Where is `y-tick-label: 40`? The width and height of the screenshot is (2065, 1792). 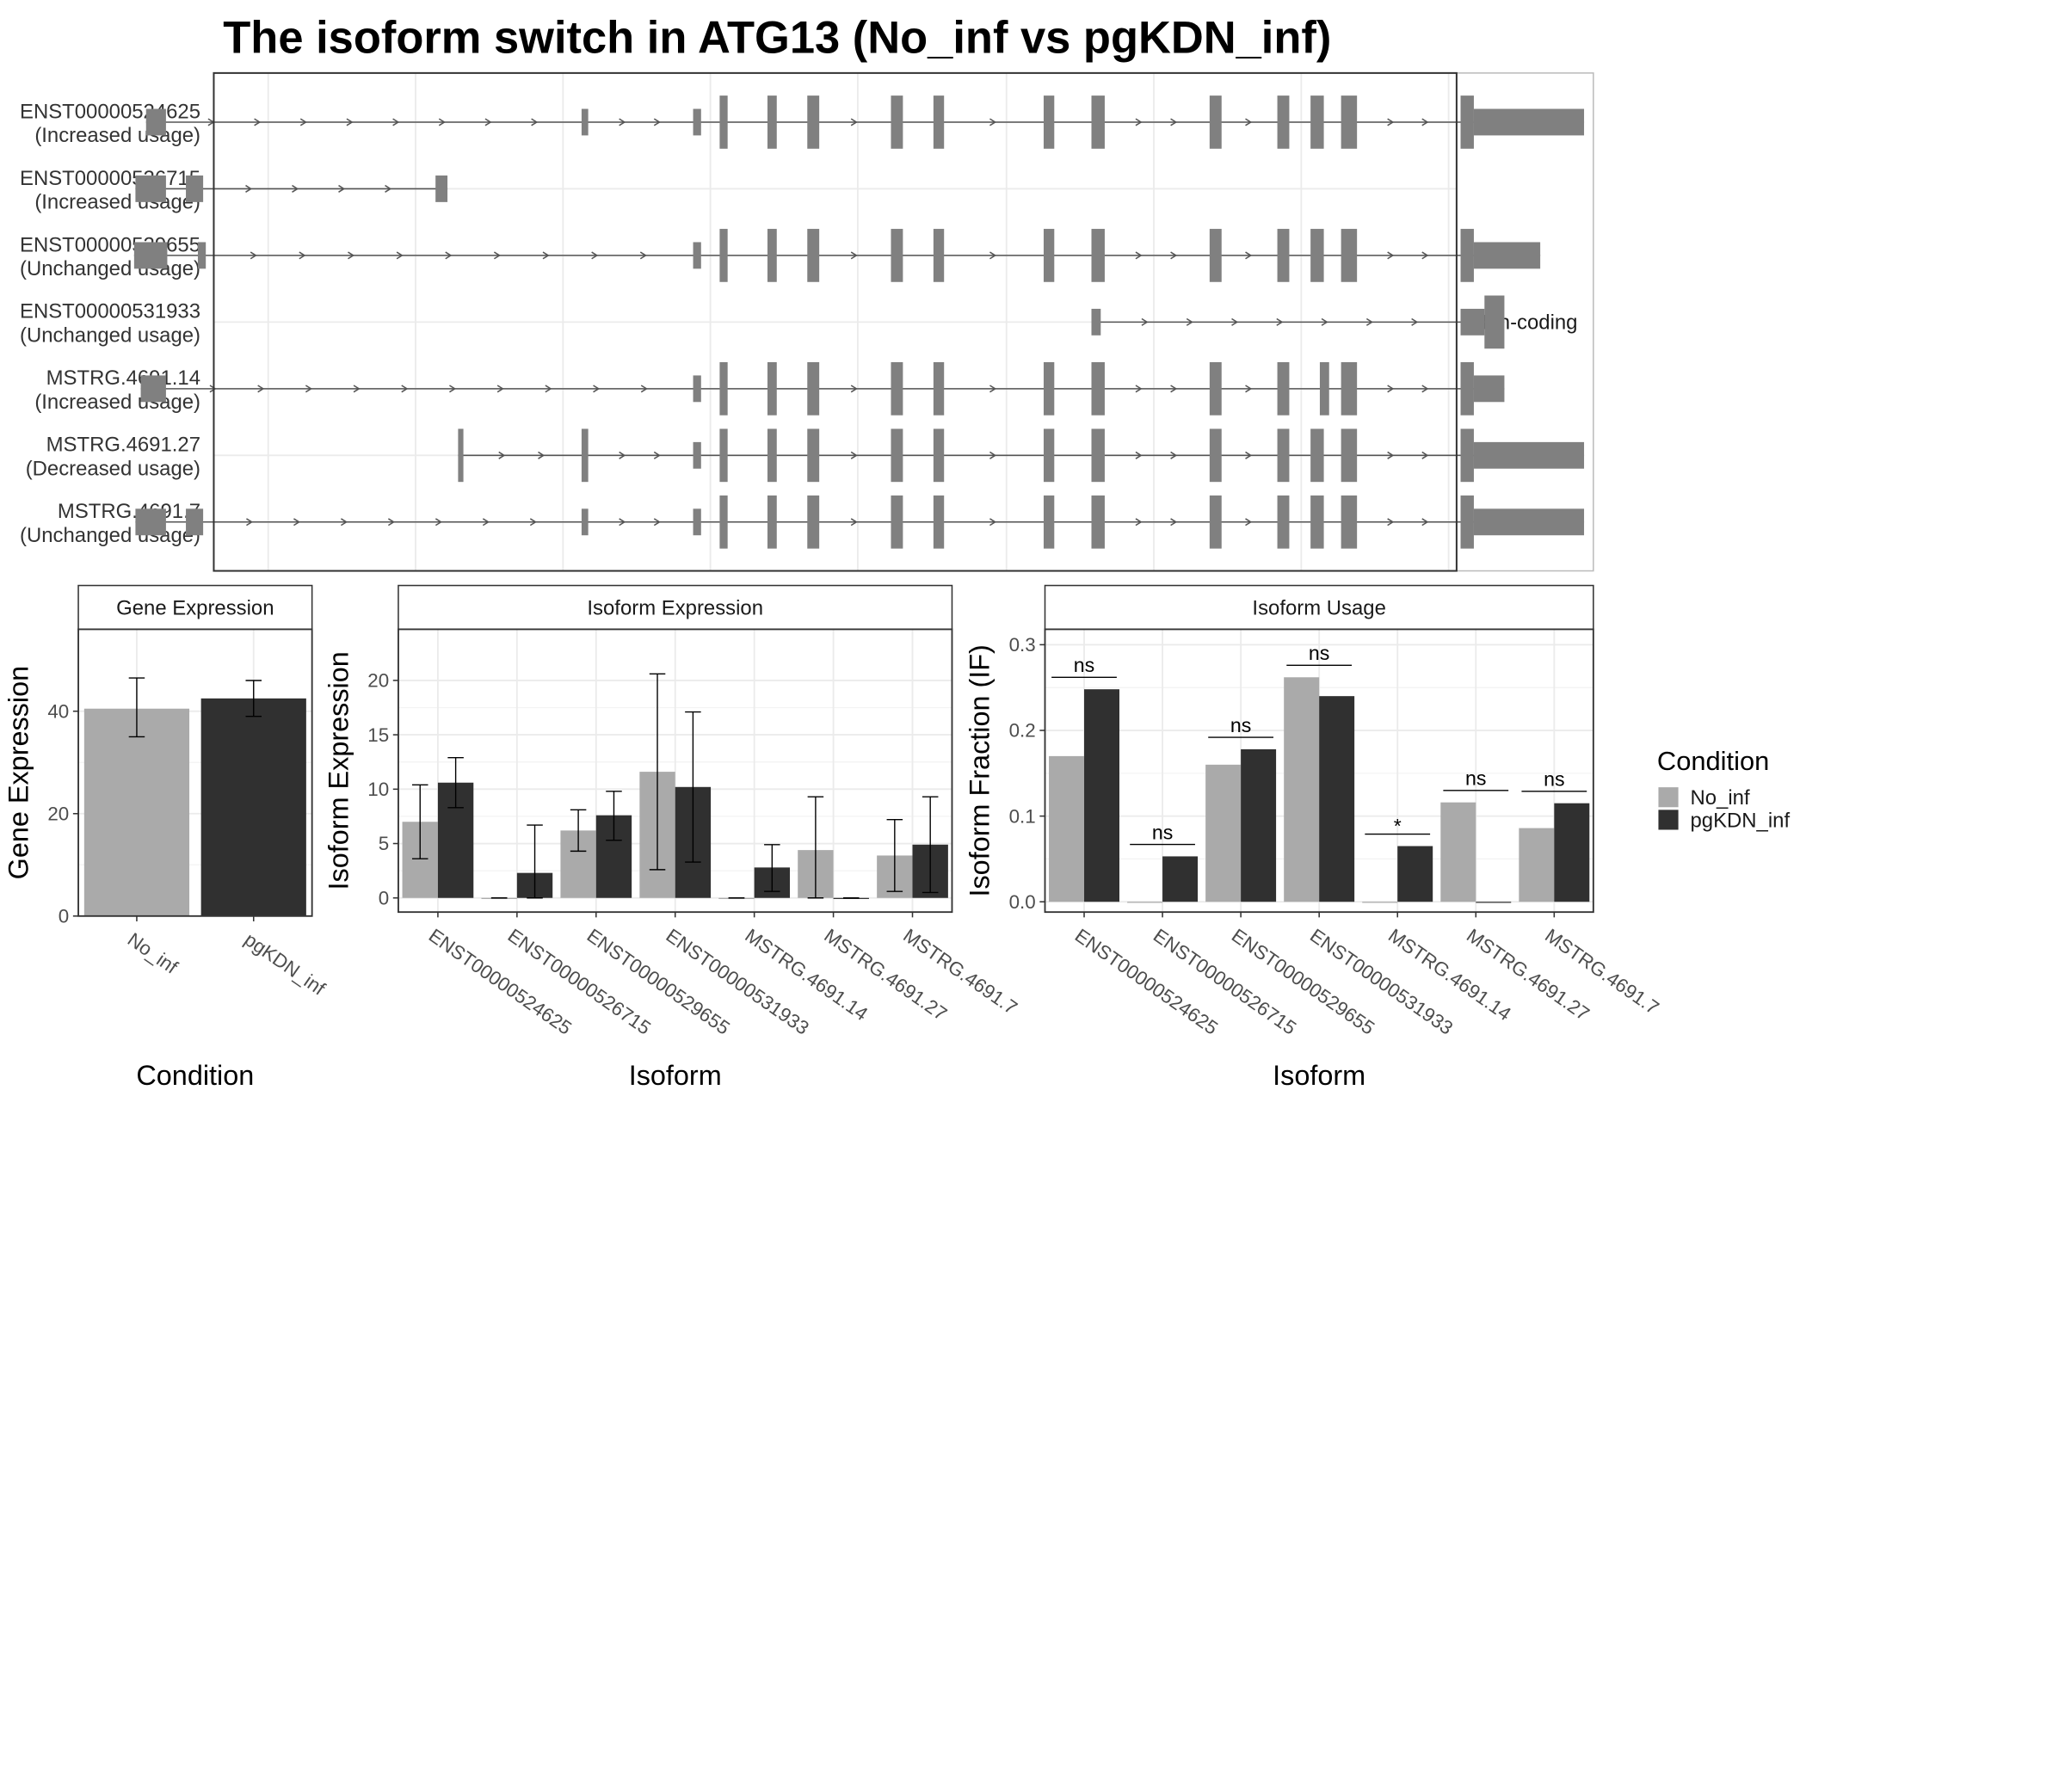 y-tick-label: 40 is located at coordinates (58, 711).